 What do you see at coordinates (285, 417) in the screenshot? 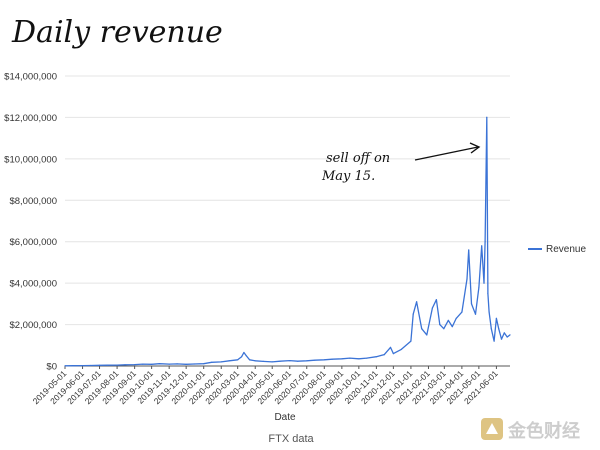
I see `x-axis-title: Date` at bounding box center [285, 417].